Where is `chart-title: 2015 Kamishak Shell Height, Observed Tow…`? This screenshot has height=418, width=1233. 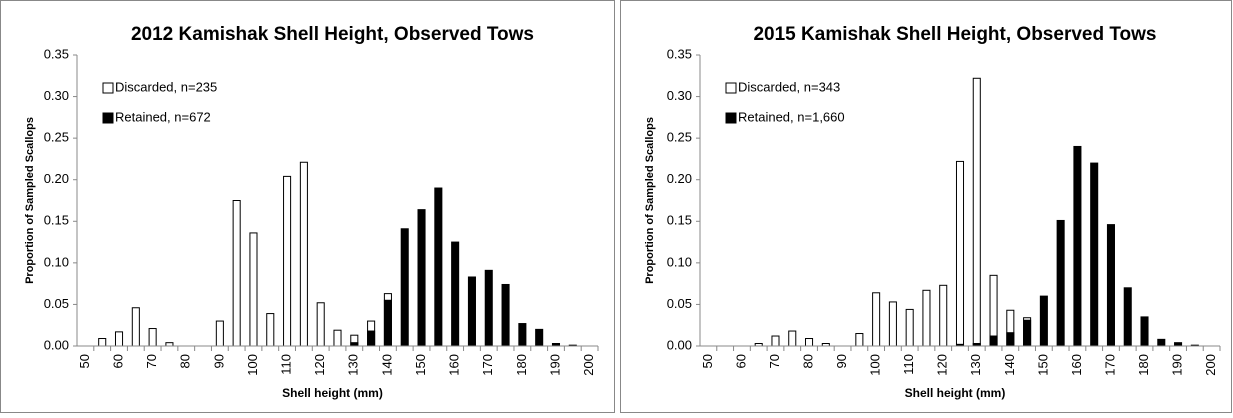 chart-title: 2015 Kamishak Shell Height, Observed Tow… is located at coordinates (954, 34).